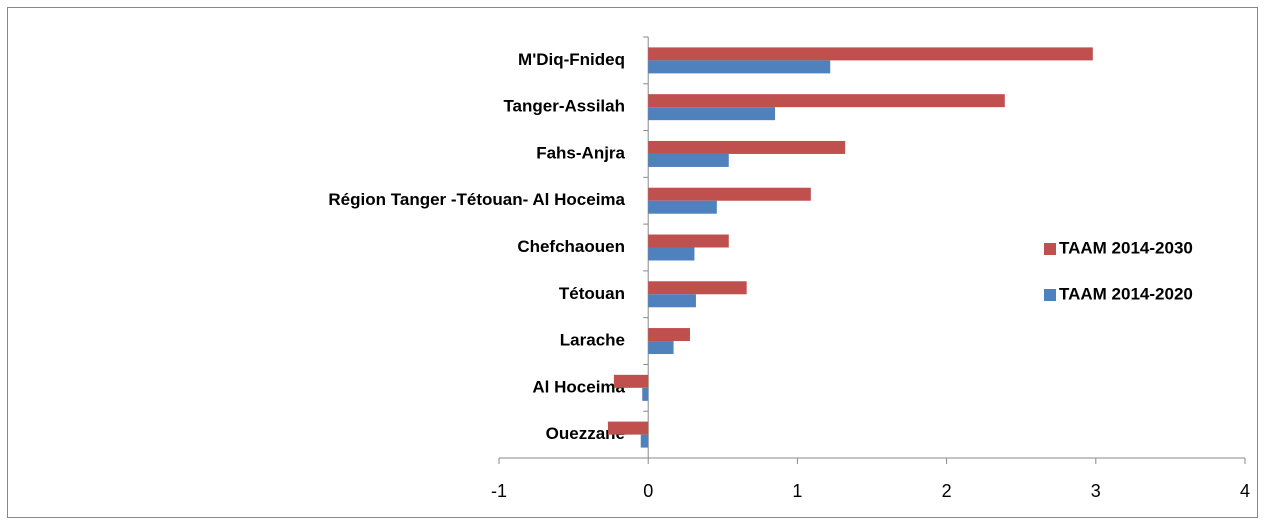 This screenshot has height=529, width=1265. Describe the element at coordinates (947, 491) in the screenshot. I see `x-tick-label: 2` at that location.